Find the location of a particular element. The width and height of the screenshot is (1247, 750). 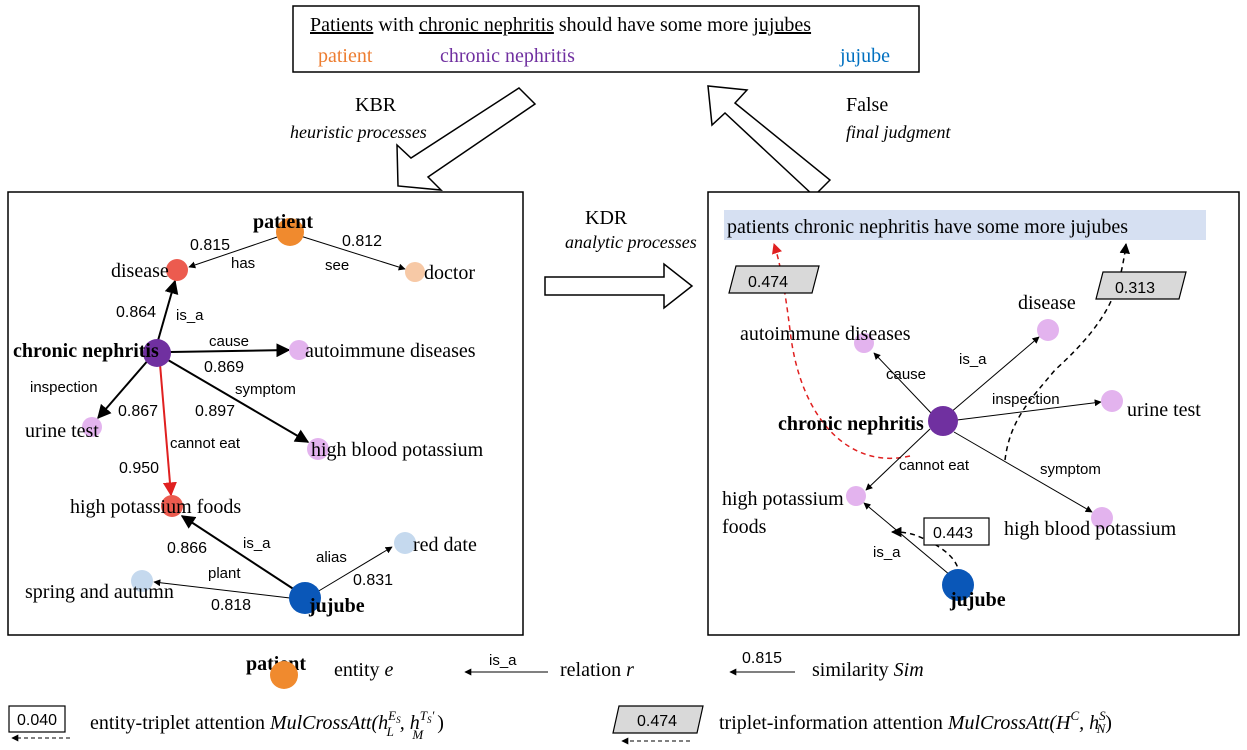

r-node-hbp is located at coordinates (1102, 518).